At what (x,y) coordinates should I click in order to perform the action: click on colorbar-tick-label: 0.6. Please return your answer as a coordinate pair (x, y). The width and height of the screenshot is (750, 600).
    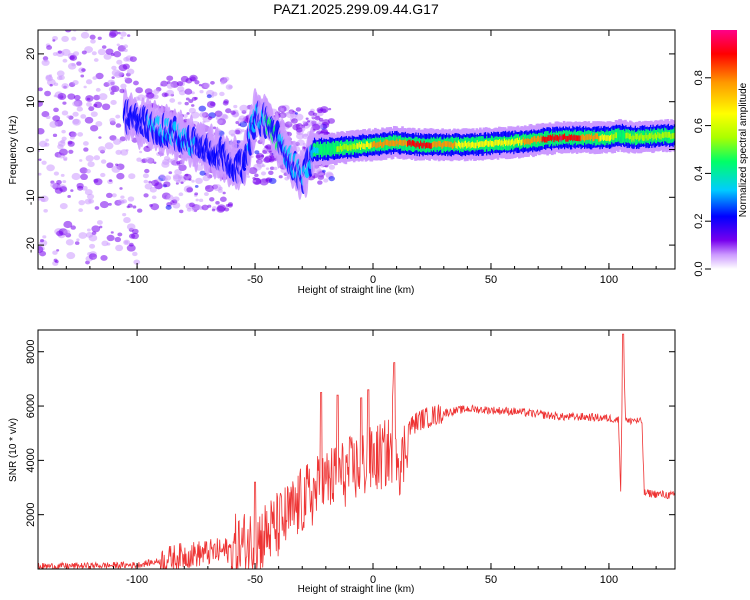
    Looking at the image, I should click on (699, 125).